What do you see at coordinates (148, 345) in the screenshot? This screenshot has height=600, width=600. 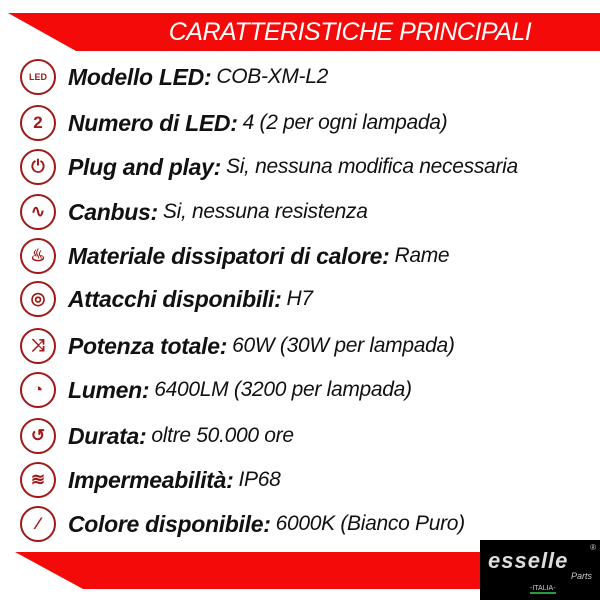 I see `feature-label: Potenza totale:` at bounding box center [148, 345].